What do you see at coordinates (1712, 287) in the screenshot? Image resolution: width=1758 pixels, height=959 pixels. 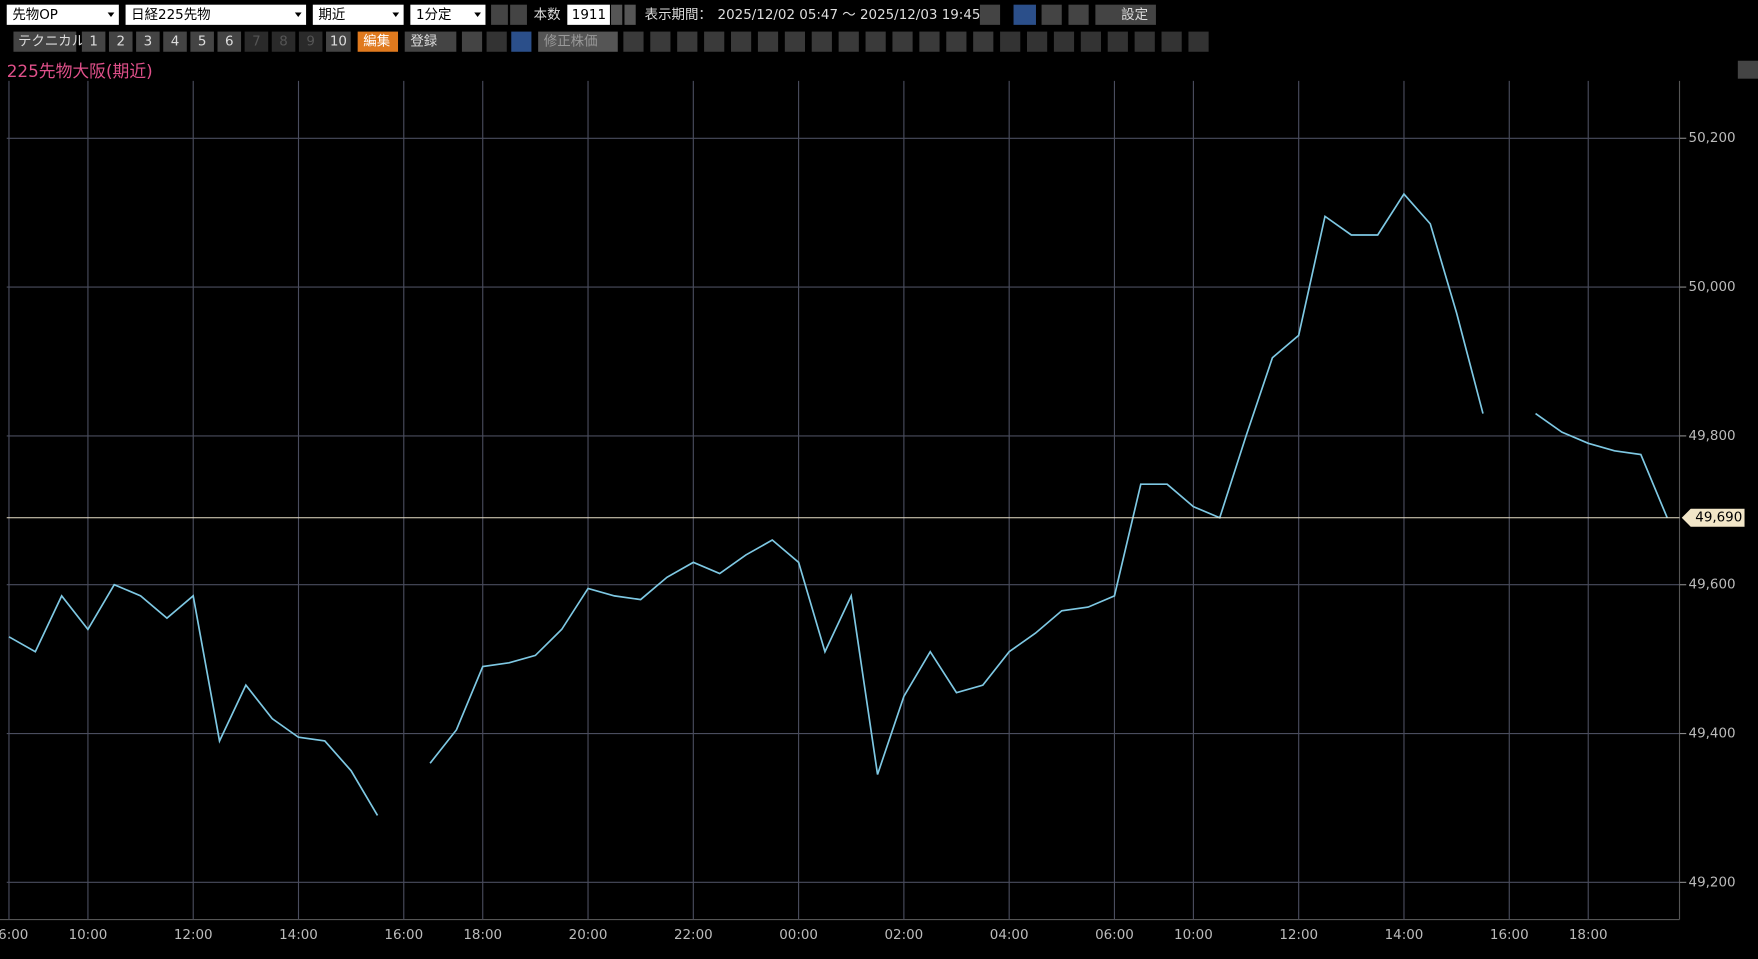 I see `y-tick-label: 50,000` at bounding box center [1712, 287].